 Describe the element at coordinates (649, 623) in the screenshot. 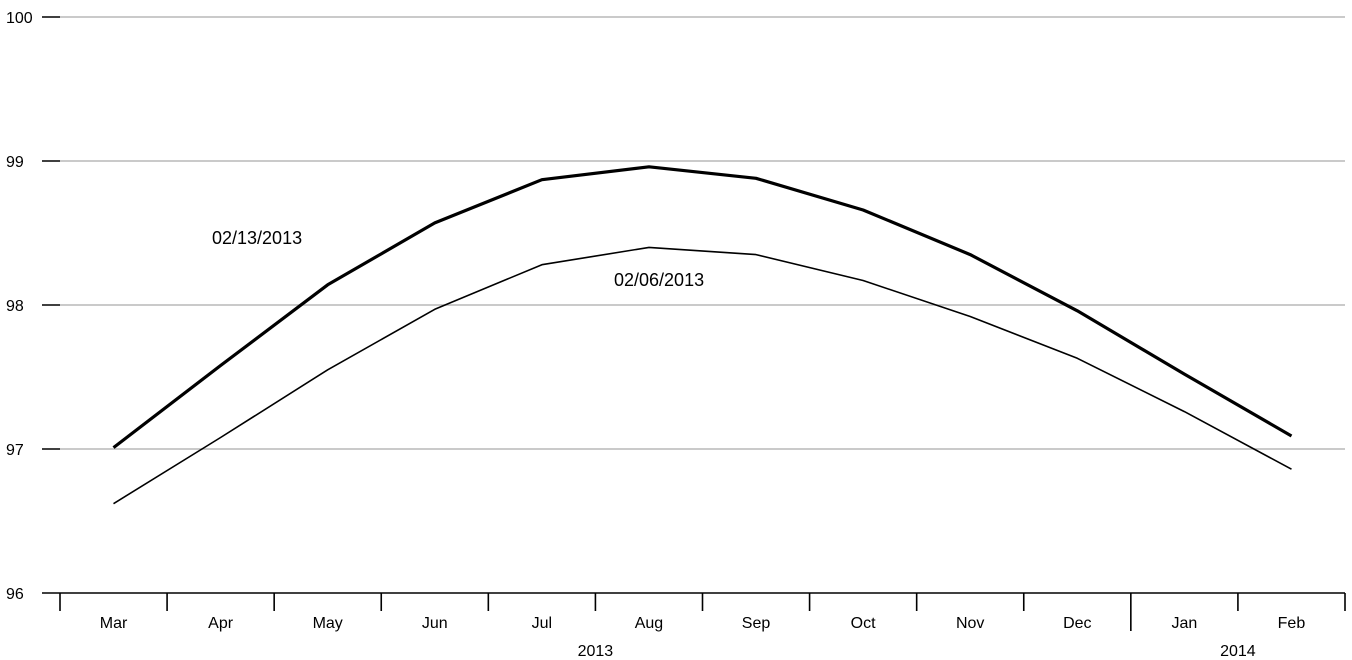

I see `x-tick-label-aug: Aug` at that location.